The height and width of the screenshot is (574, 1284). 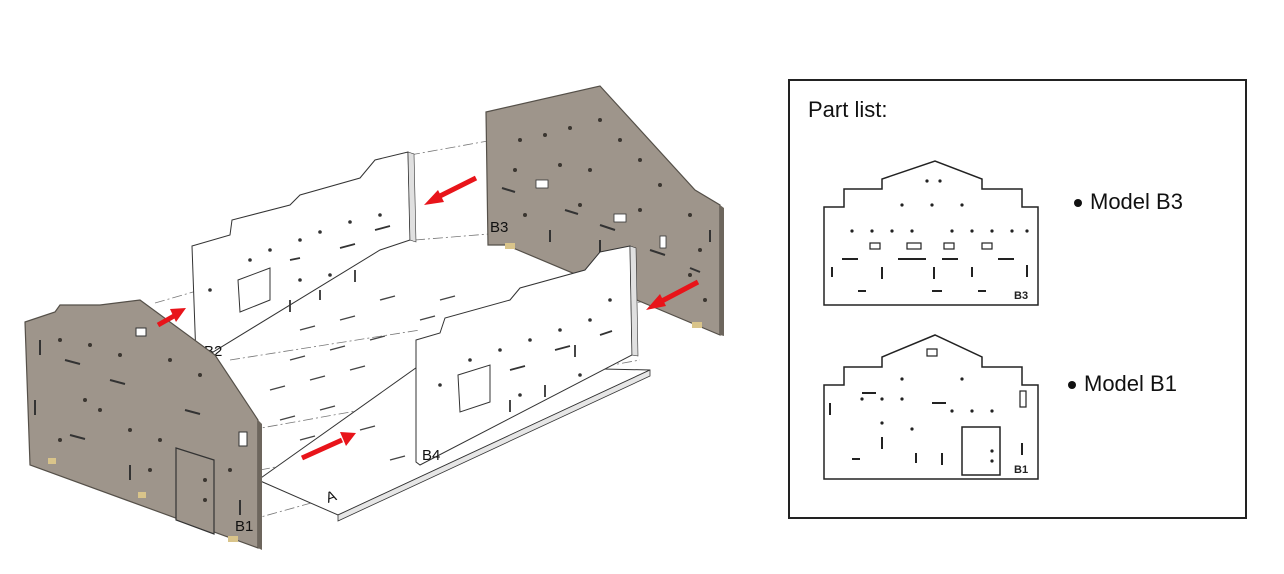 I want to click on panel-b2: B2, so click(x=304, y=256).